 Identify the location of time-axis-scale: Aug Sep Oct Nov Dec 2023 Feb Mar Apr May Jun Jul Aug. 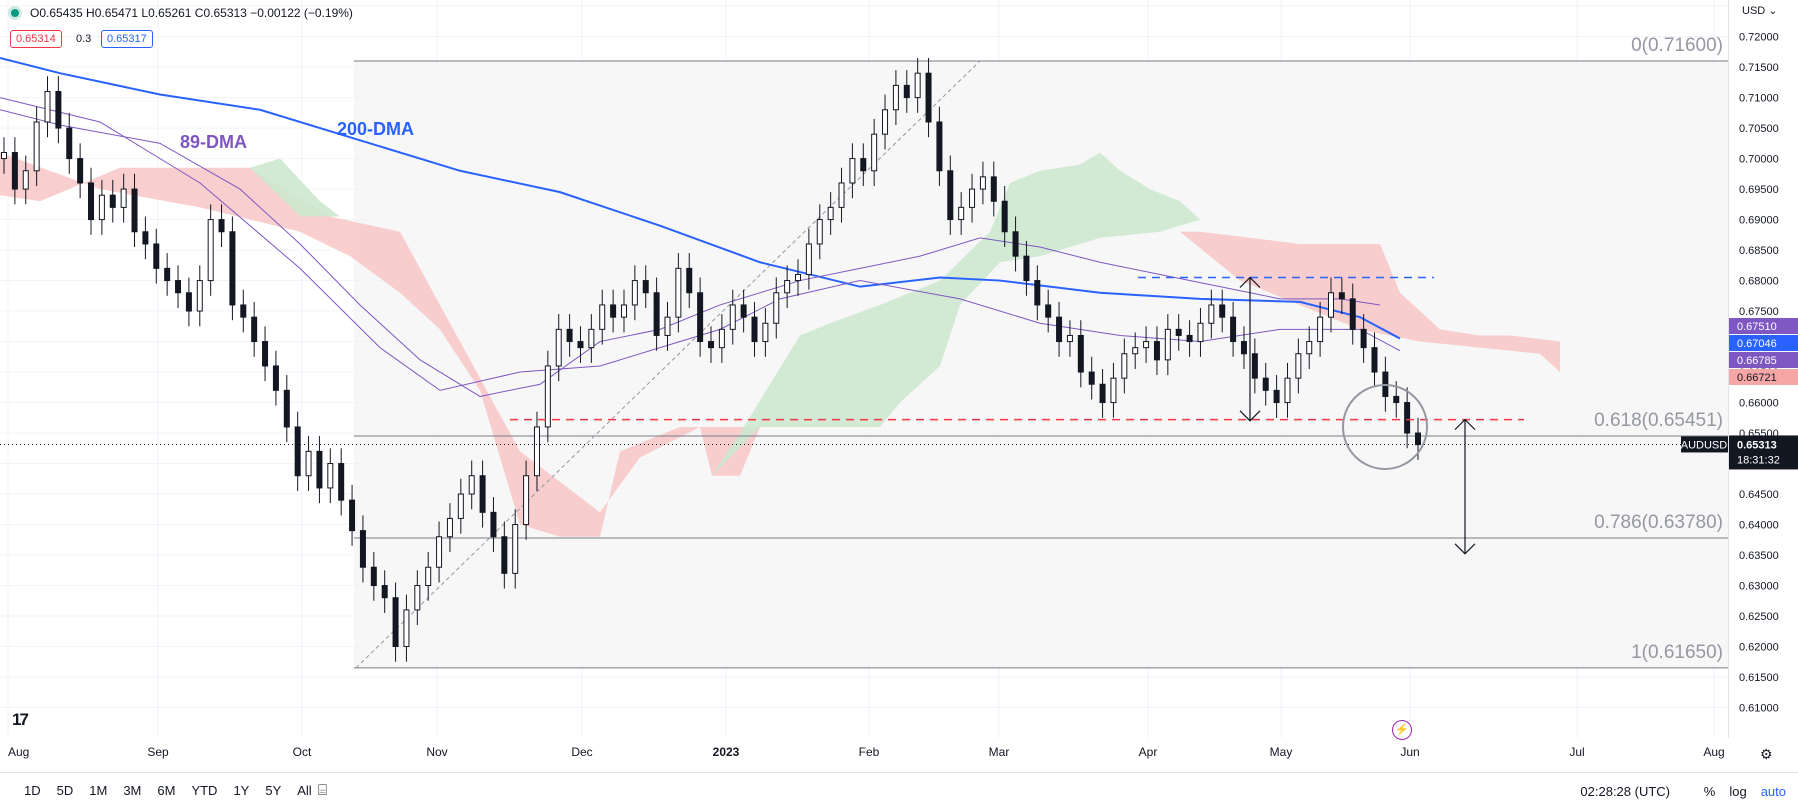
(864, 752).